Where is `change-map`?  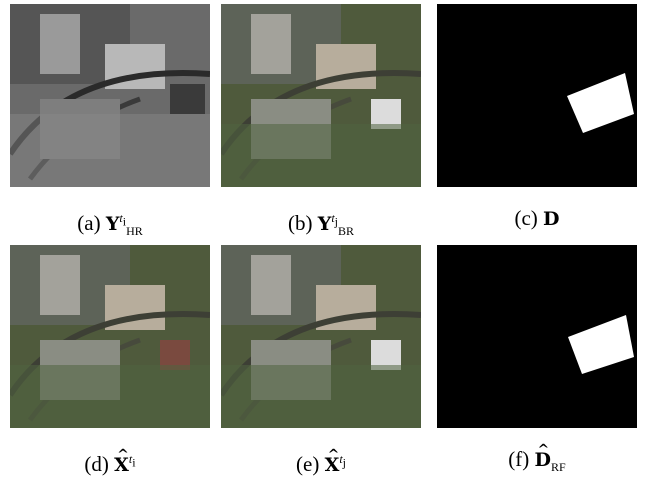
change-map is located at coordinates (537, 95).